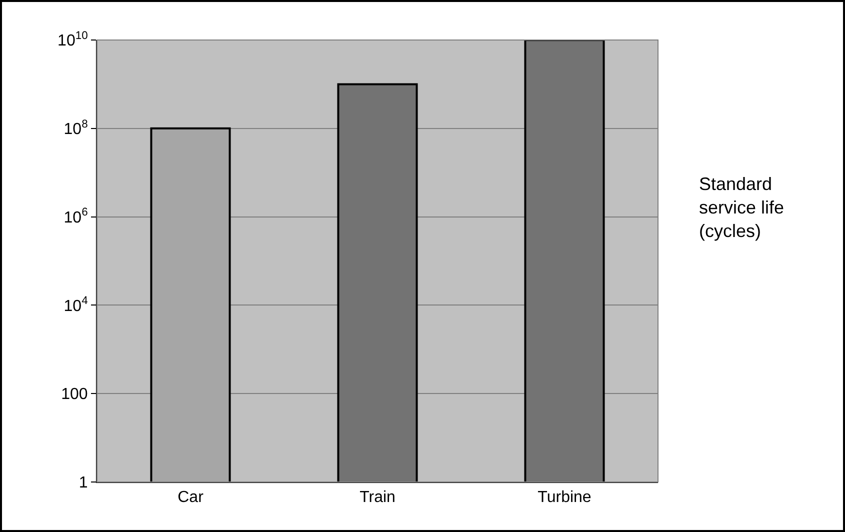 This screenshot has width=845, height=532. What do you see at coordinates (76, 128) in the screenshot?
I see `y-tick-label: 10$^{8}$` at bounding box center [76, 128].